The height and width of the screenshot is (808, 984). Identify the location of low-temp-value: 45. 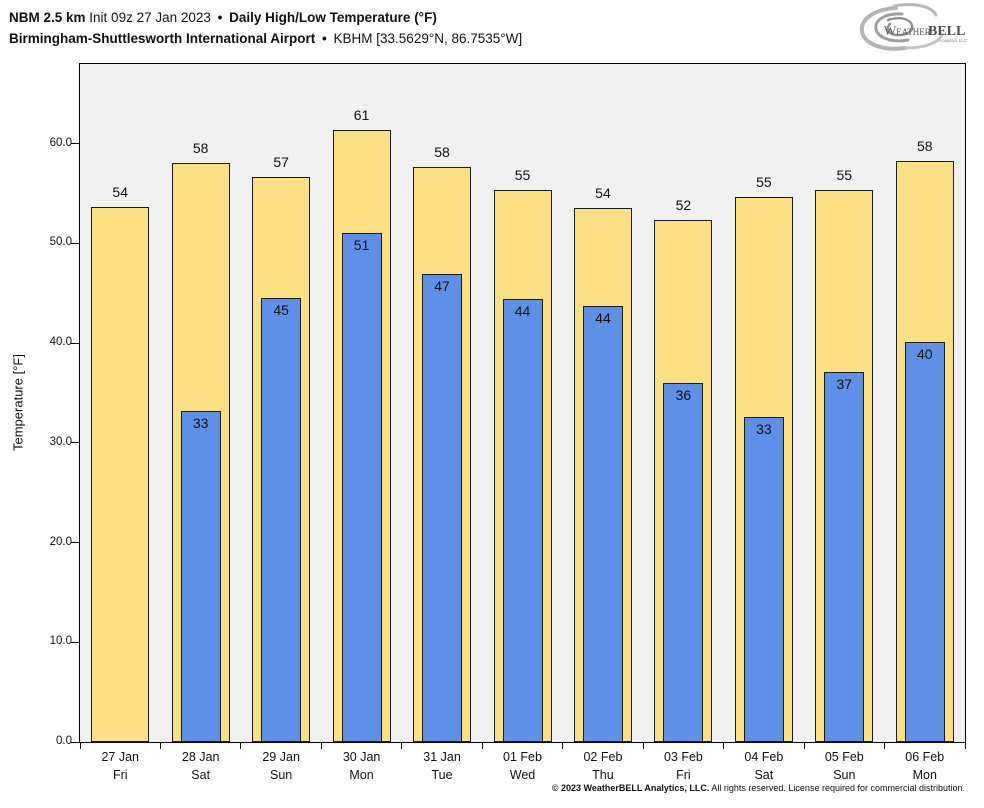
(281, 310).